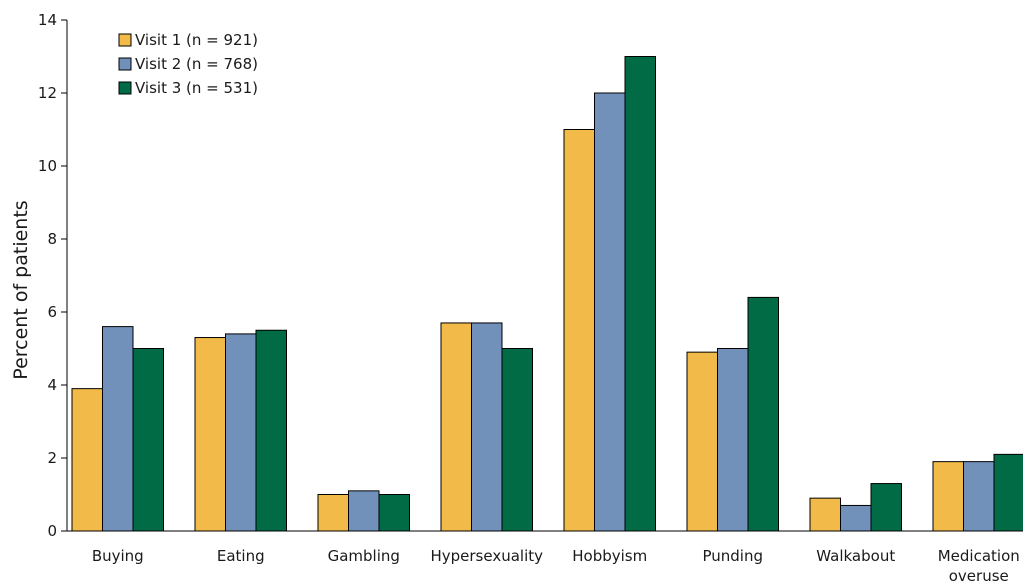  What do you see at coordinates (979, 556) in the screenshot?
I see `x-tick-label: Medication` at bounding box center [979, 556].